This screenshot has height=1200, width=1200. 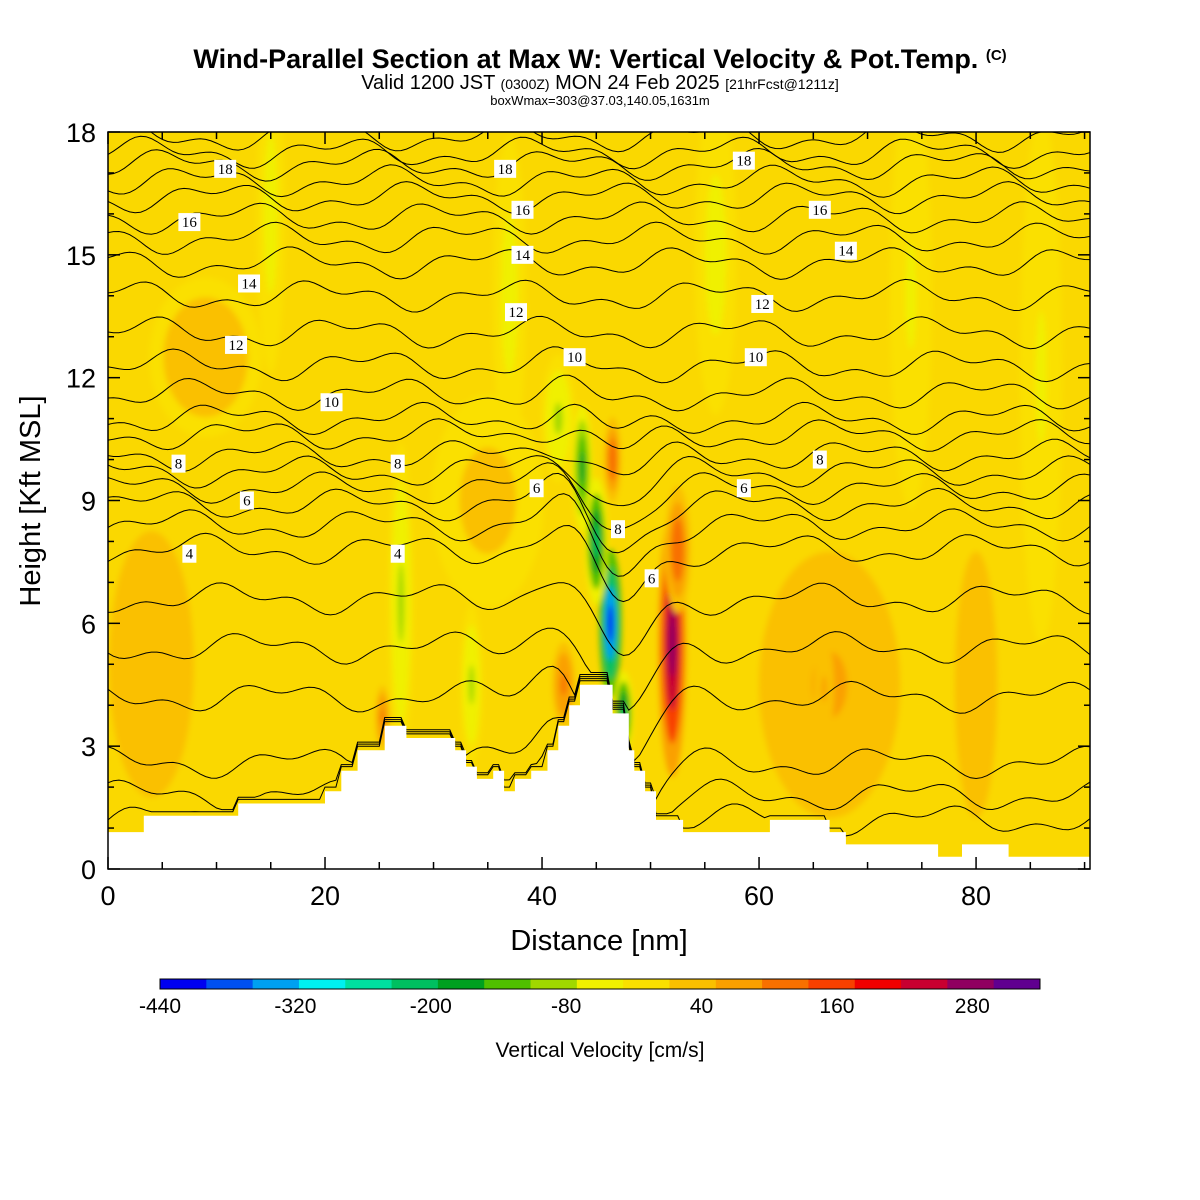 I want to click on x-tick-label: 40, so click(x=542, y=896).